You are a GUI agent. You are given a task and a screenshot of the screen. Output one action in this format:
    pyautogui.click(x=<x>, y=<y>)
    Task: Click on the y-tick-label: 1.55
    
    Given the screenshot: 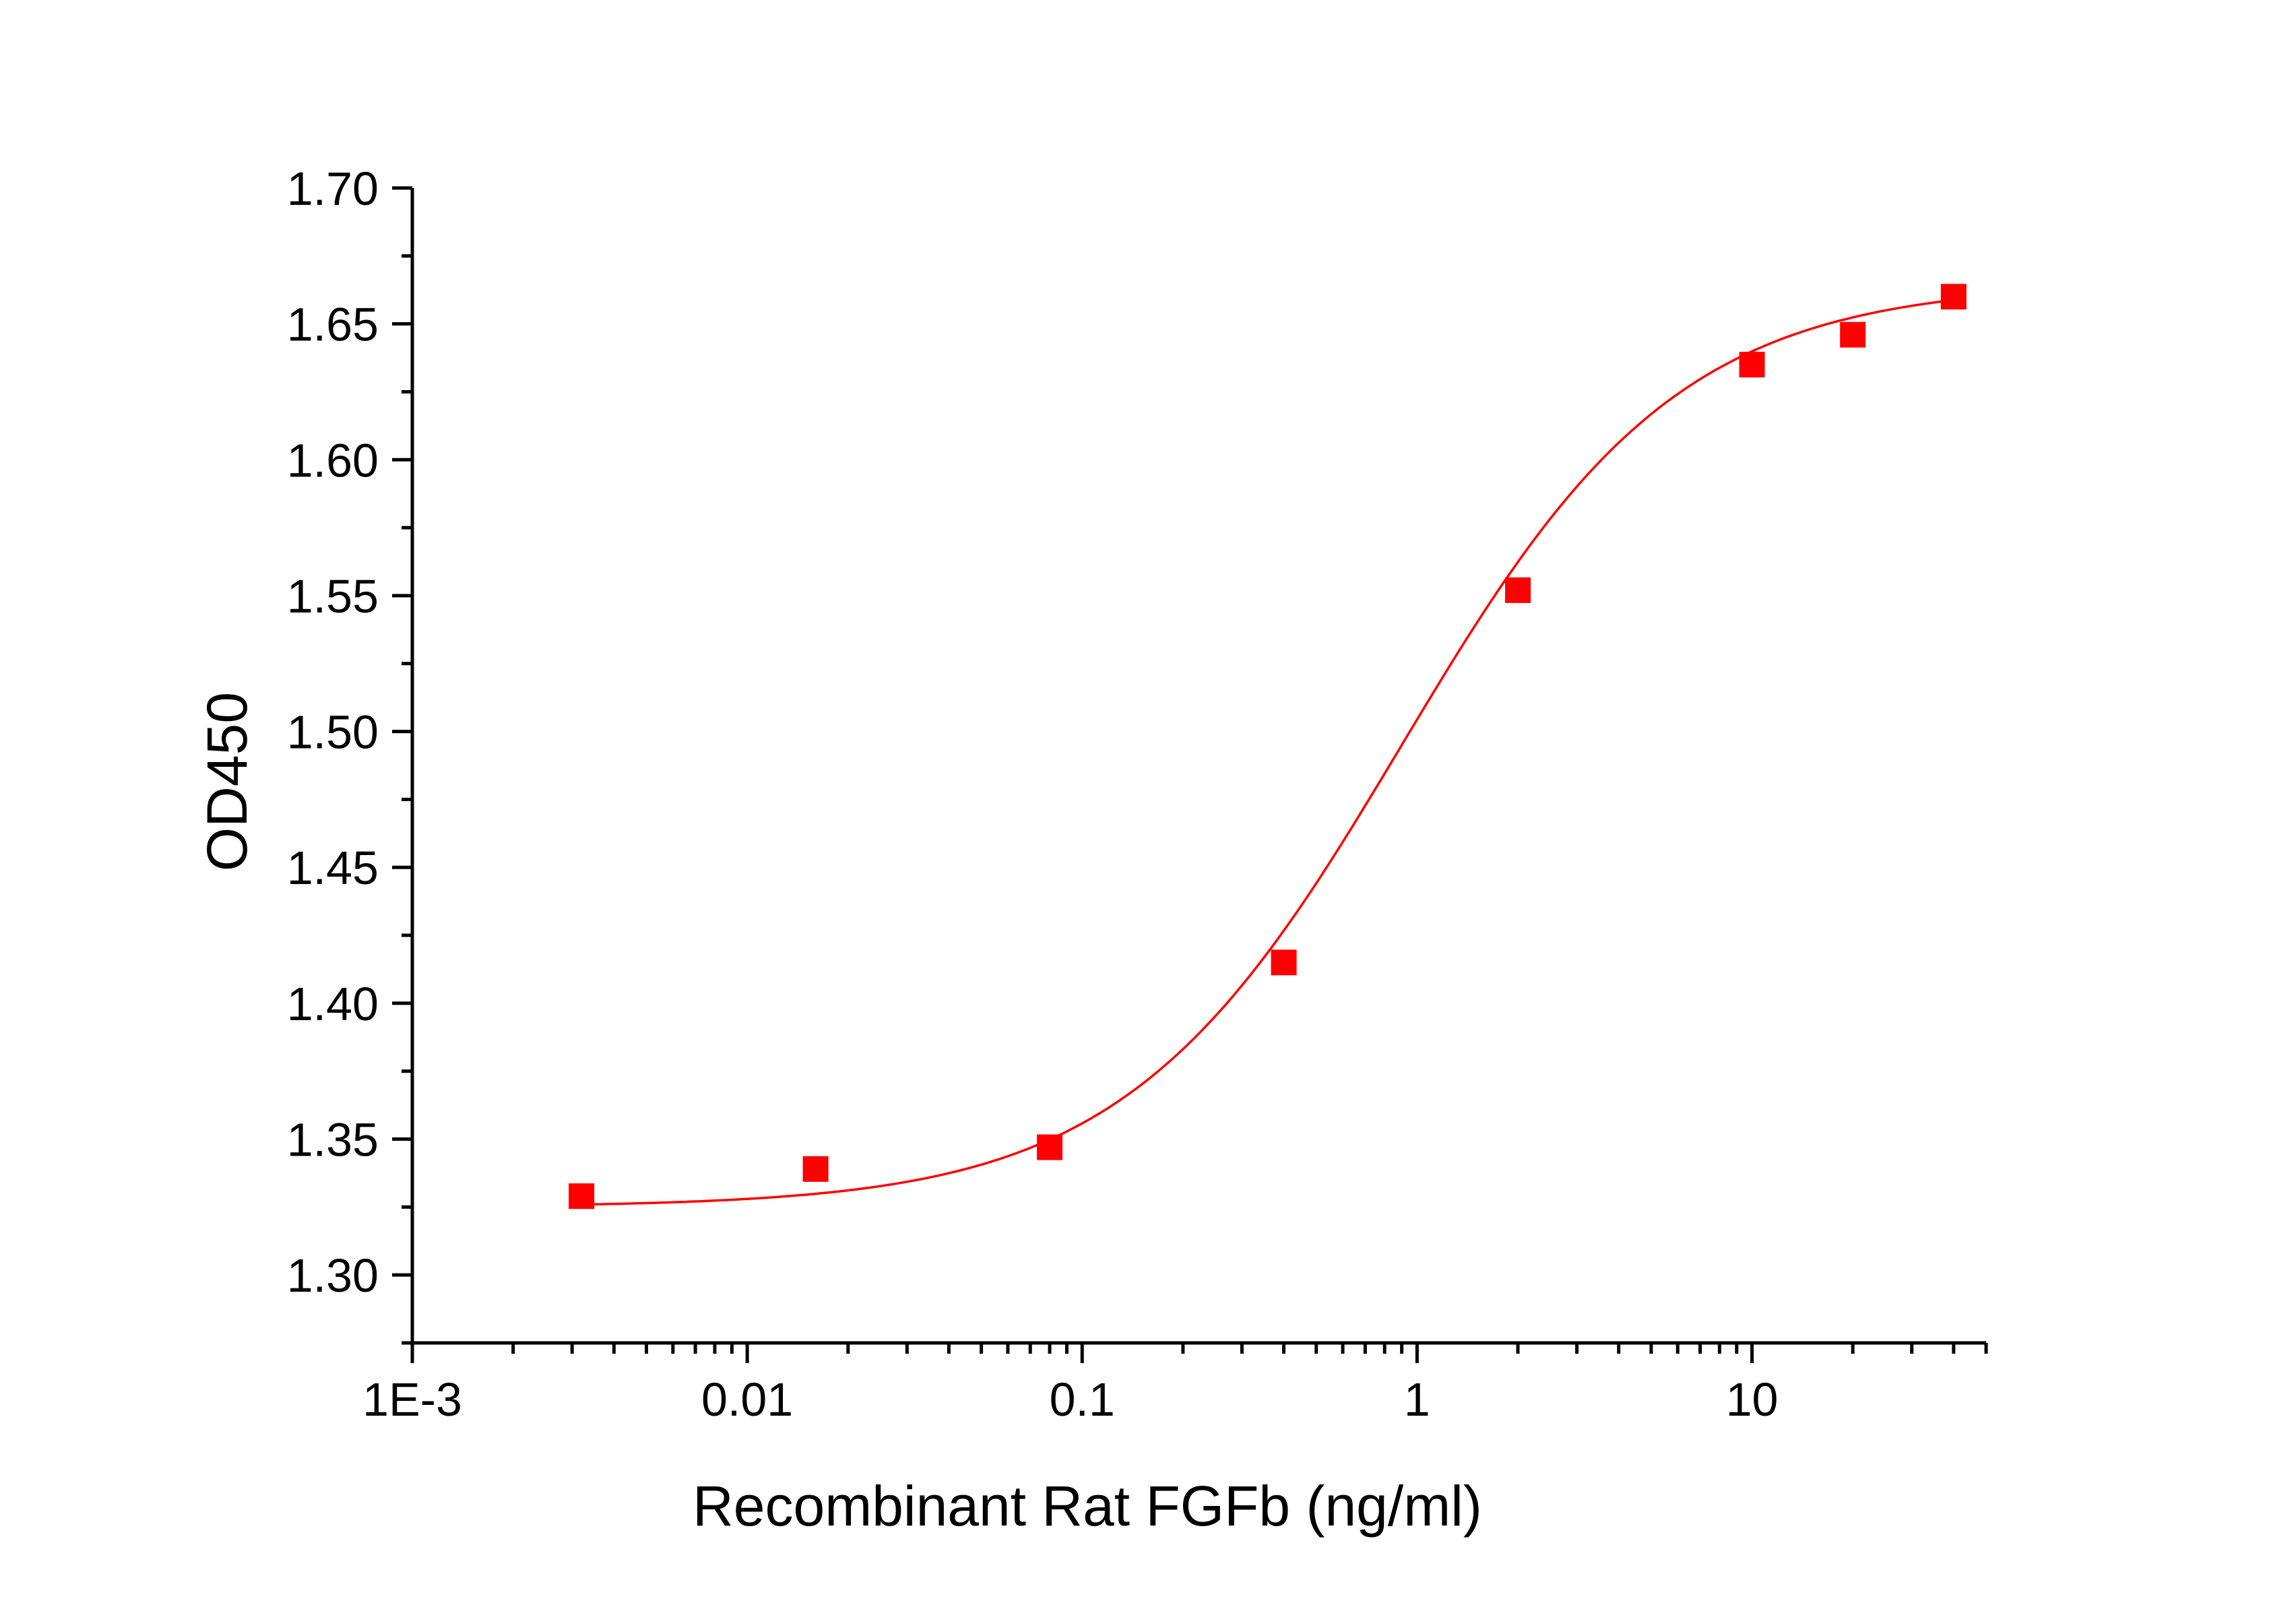 What is the action you would take?
    pyautogui.click(x=333, y=596)
    